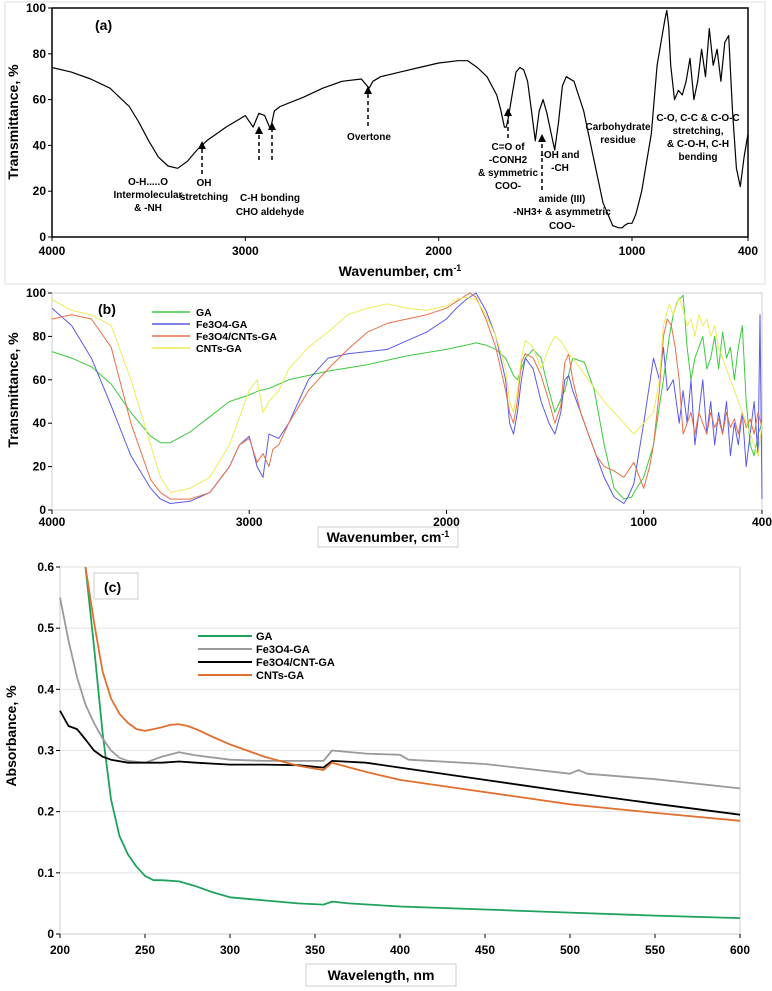 The height and width of the screenshot is (991, 772). I want to click on y-tick-label-40: 40, so click(40, 145).